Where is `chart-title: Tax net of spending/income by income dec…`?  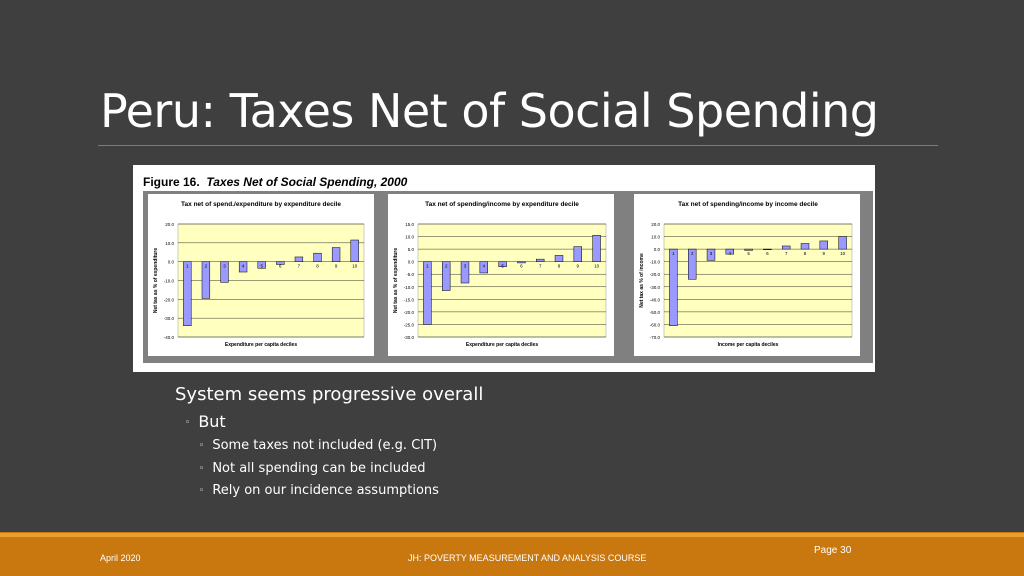 chart-title: Tax net of spending/income by income dec… is located at coordinates (748, 204).